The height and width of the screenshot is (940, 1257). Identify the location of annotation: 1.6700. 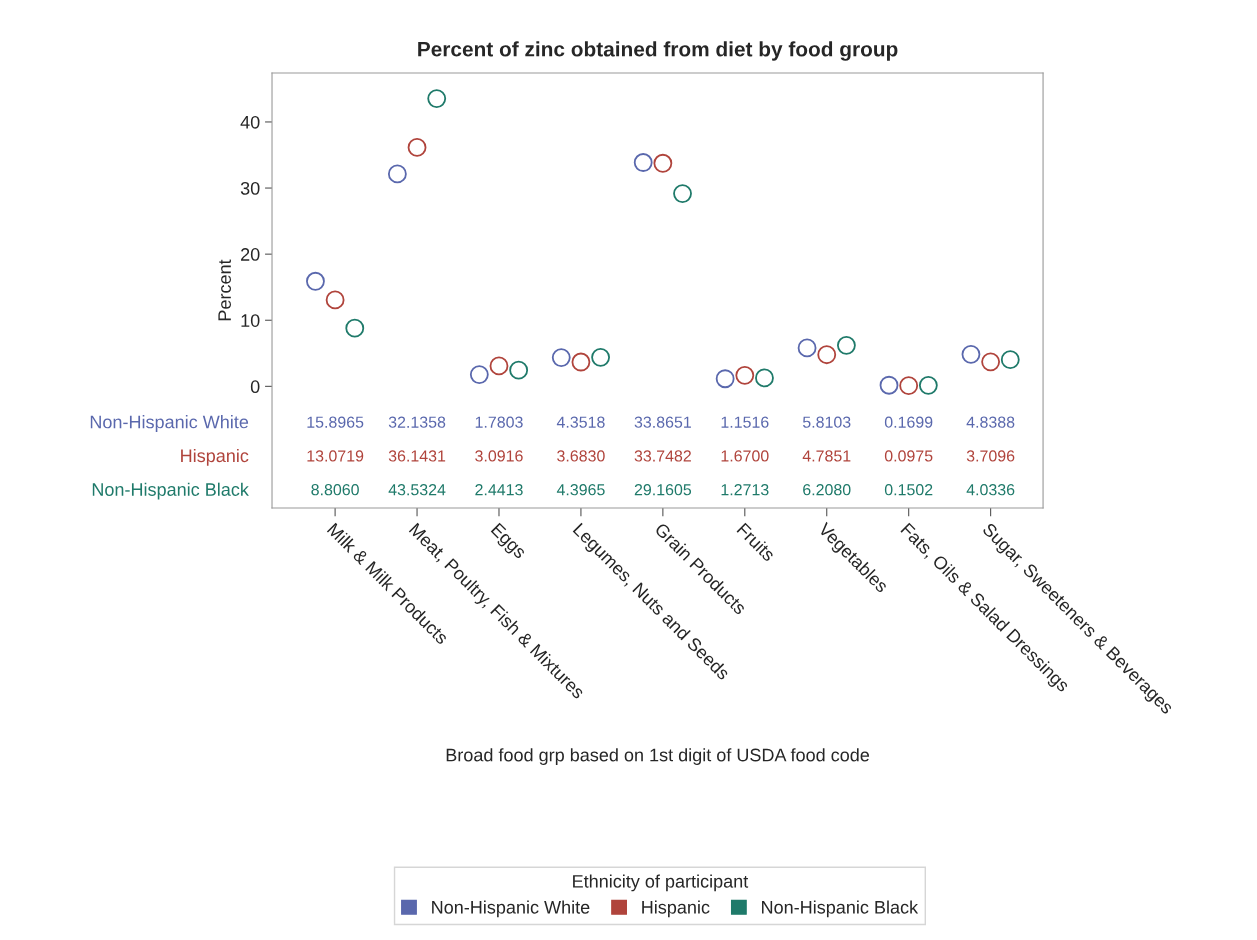
(745, 456).